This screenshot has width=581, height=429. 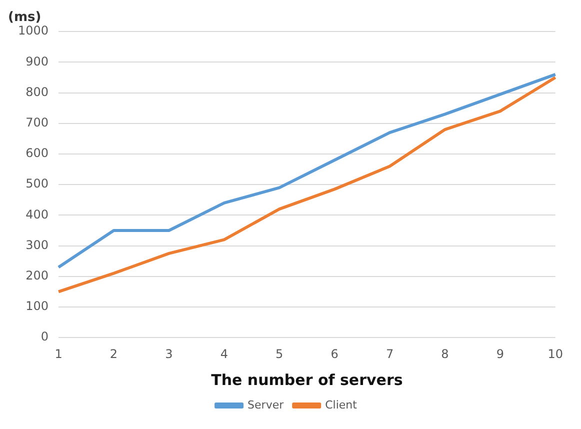 What do you see at coordinates (390, 353) in the screenshot?
I see `x-tick-label: 7` at bounding box center [390, 353].